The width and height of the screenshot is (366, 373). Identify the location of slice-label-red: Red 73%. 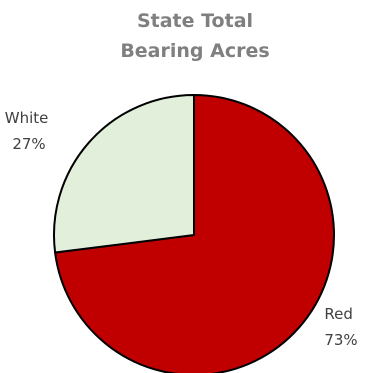
(340, 327).